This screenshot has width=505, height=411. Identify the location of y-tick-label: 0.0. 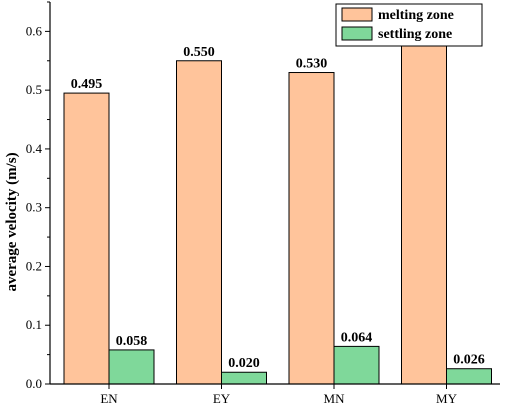
(34, 383).